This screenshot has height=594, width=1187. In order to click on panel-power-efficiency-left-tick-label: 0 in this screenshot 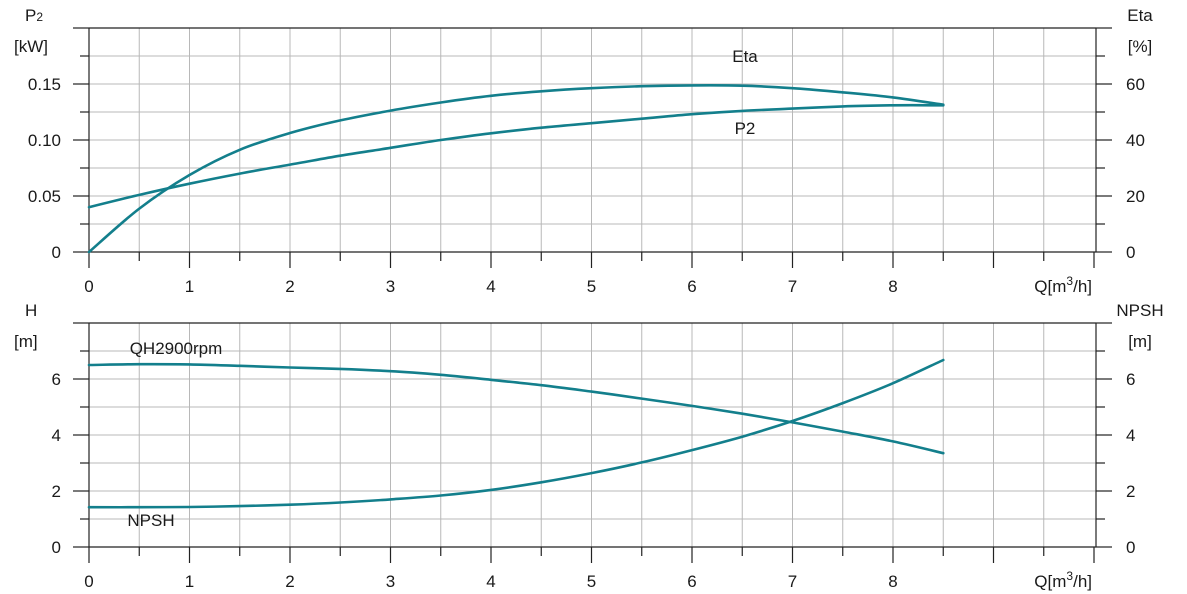, I will do `click(56, 252)`.